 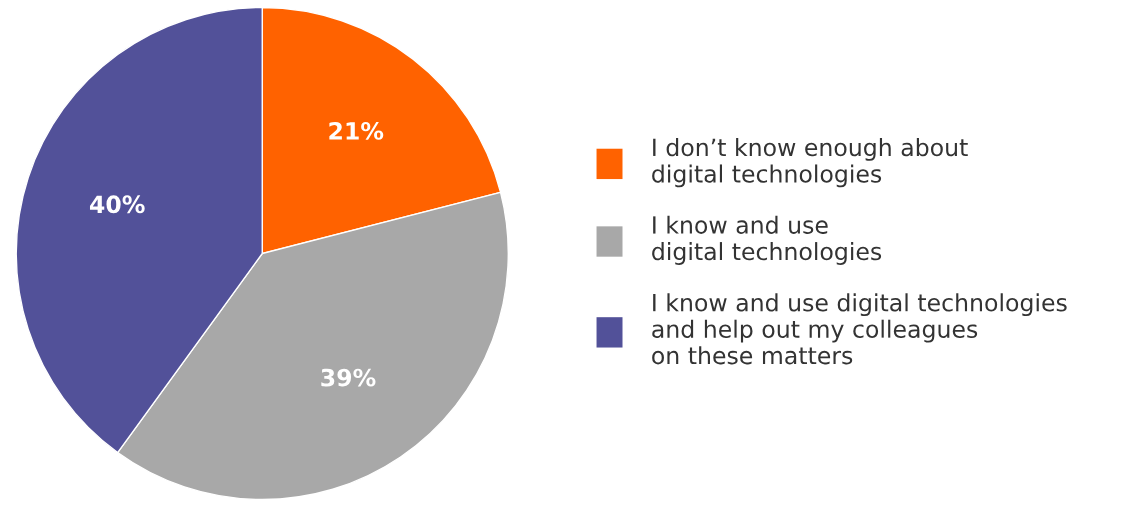 I want to click on legend-label: I know and use digital technologies and help out my colleagues on these matters, so click(x=859, y=329).